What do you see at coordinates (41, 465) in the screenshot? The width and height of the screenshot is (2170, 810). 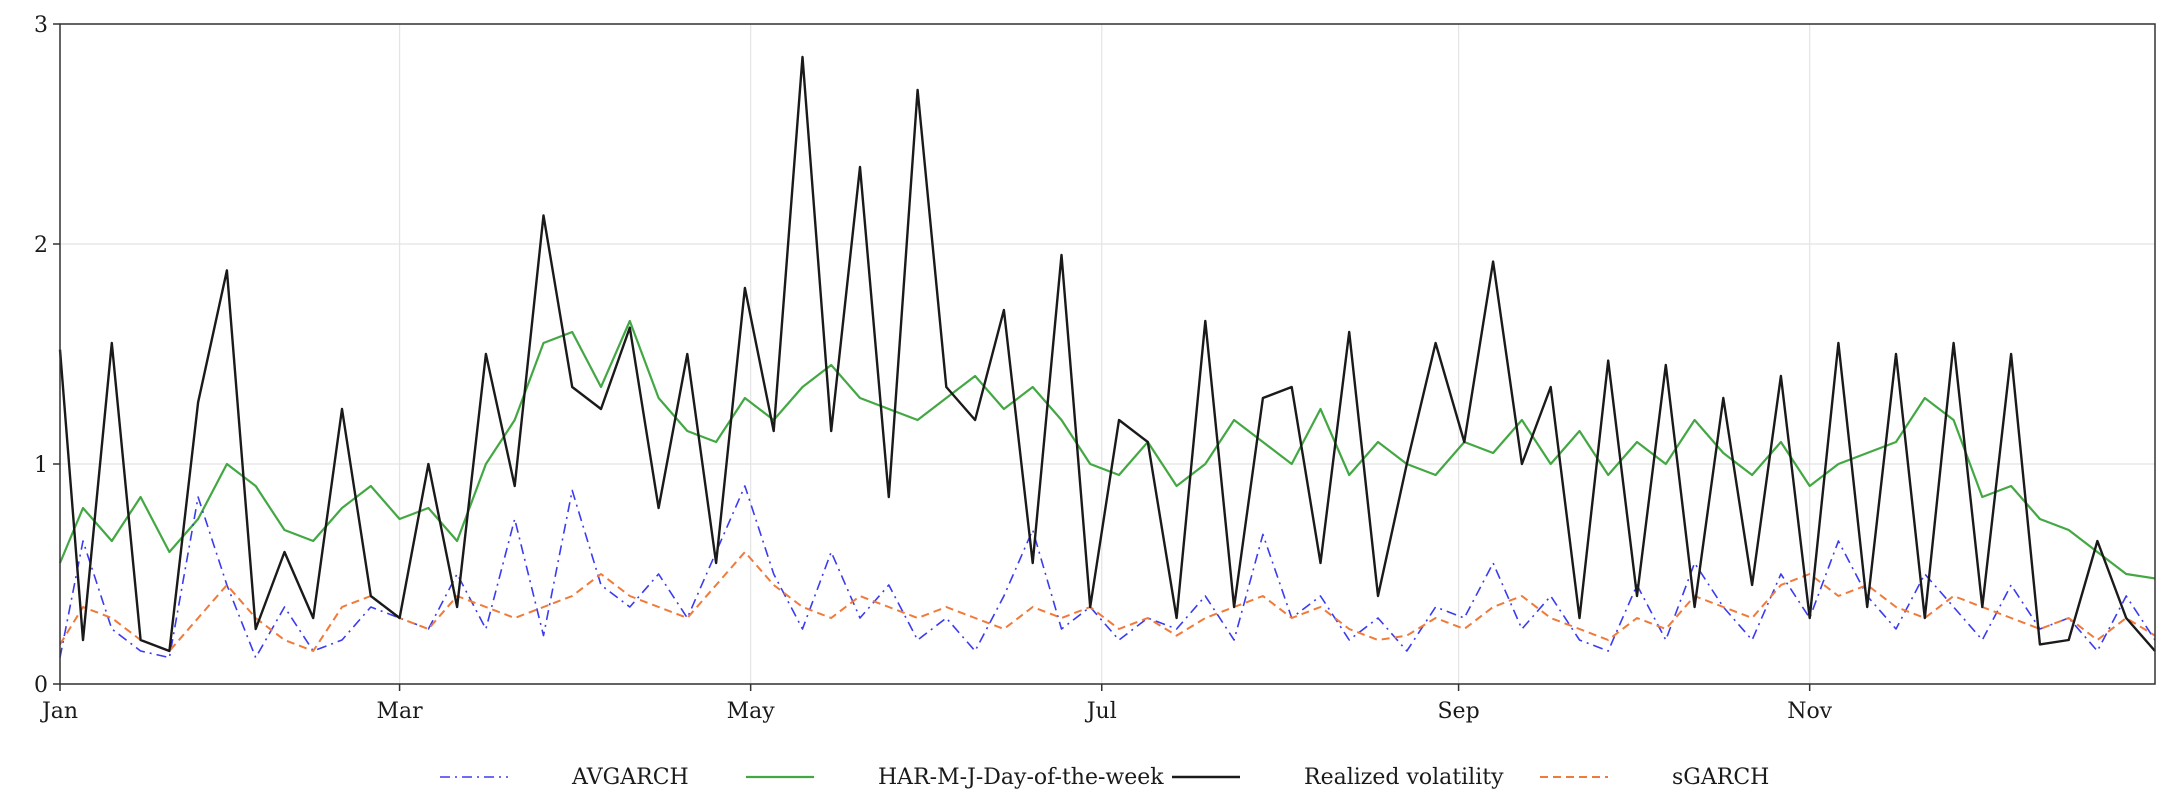 I see `y-tick-label: 1` at bounding box center [41, 465].